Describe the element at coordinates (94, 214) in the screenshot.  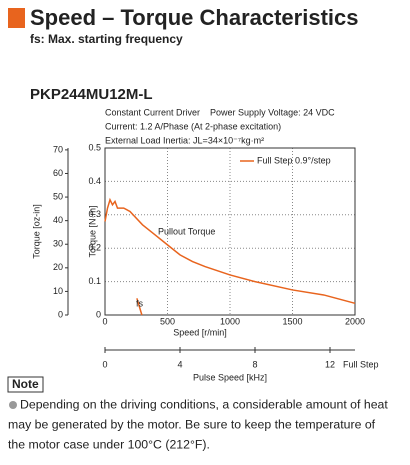
I see `y-tick-label: 0.3` at that location.